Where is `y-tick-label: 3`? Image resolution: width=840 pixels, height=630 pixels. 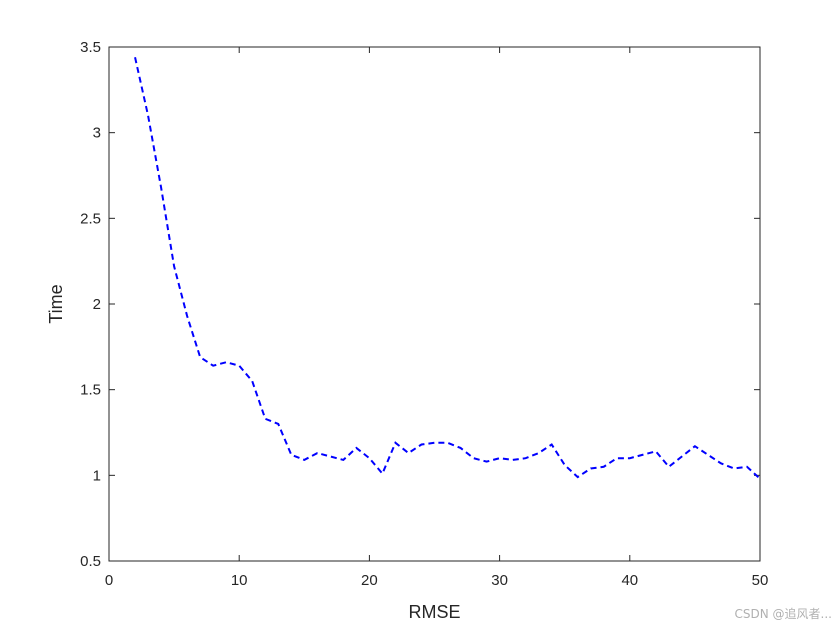
y-tick-label: 3 is located at coordinates (97, 133).